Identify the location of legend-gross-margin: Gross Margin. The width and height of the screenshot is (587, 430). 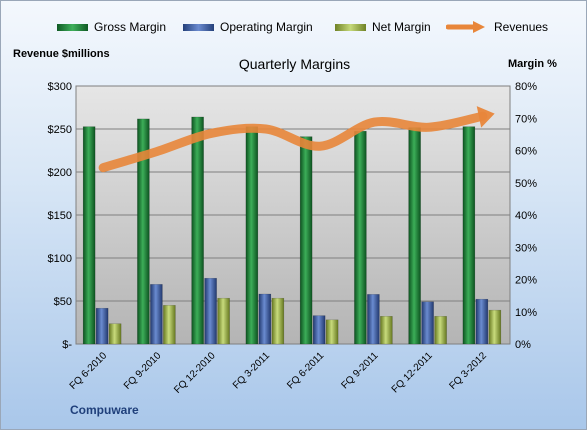
(111, 27).